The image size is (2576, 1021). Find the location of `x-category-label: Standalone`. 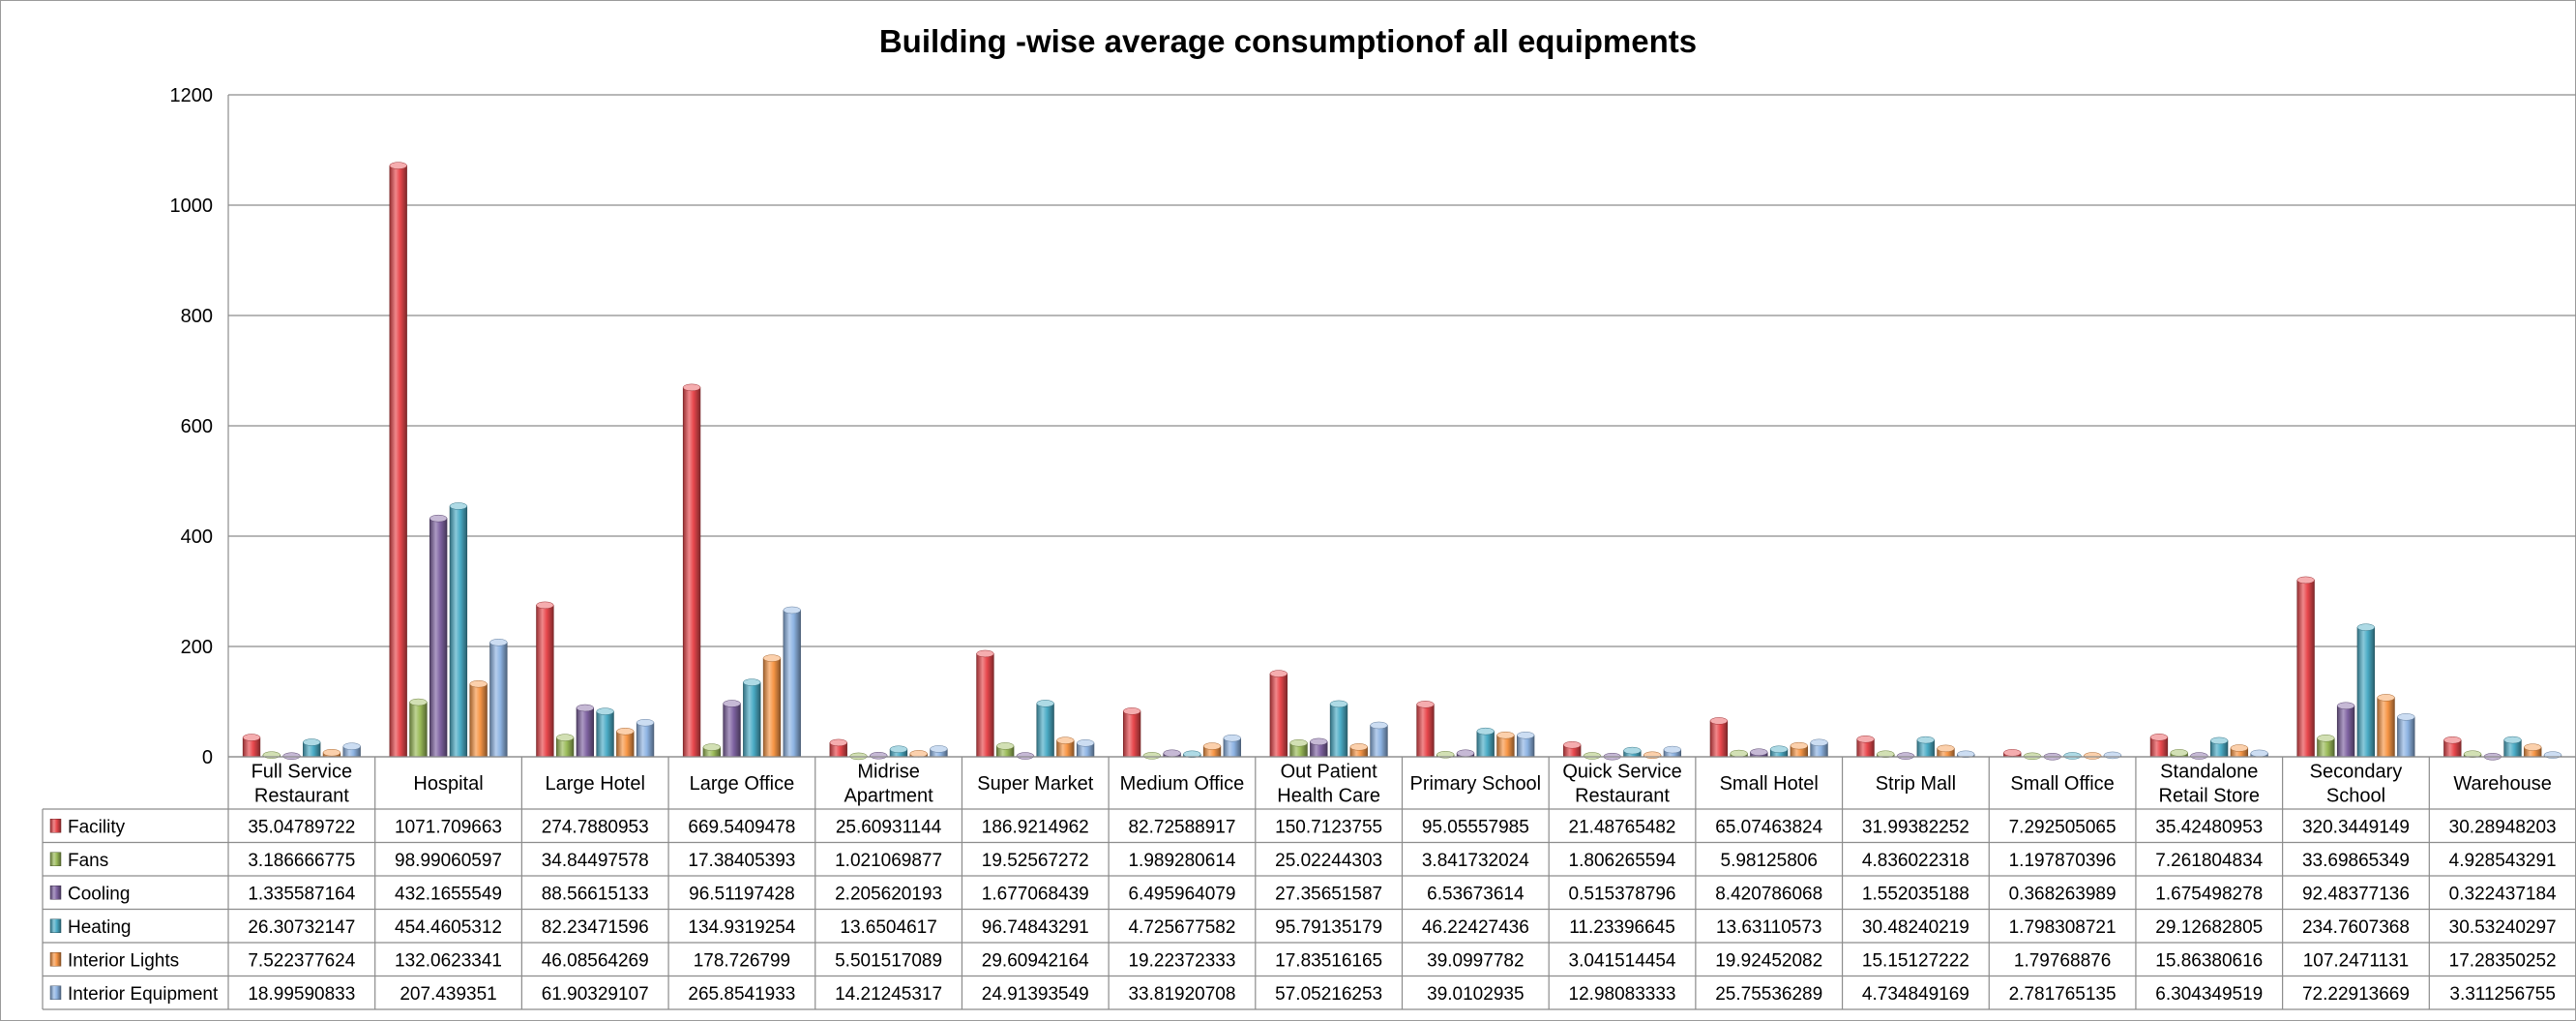

x-category-label: Standalone is located at coordinates (2209, 772).